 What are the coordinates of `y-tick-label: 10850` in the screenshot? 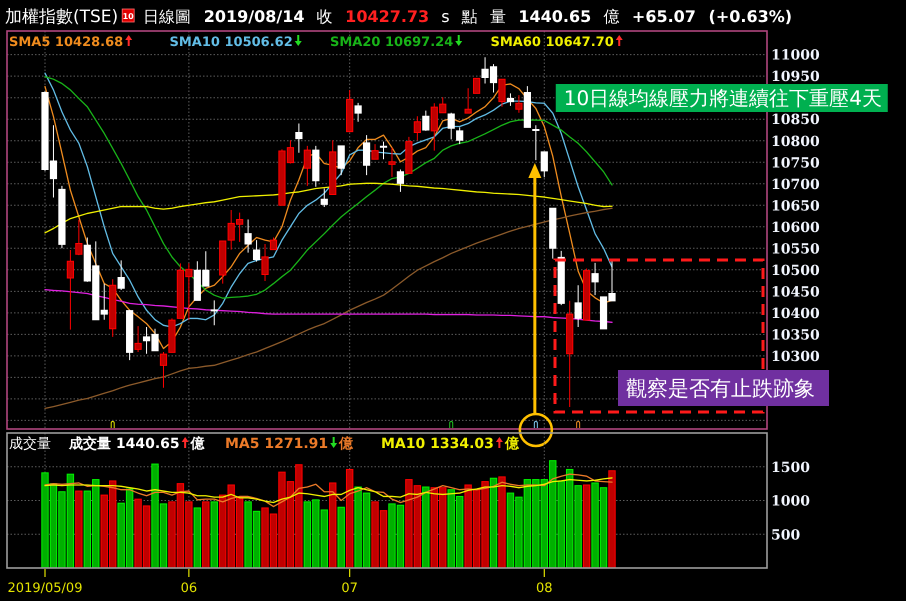 It's located at (795, 120).